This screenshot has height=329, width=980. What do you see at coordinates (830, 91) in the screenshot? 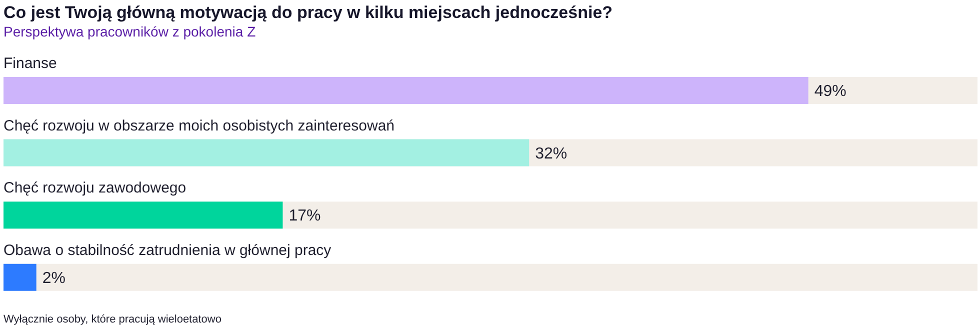
I see `data-label: 49%` at bounding box center [830, 91].